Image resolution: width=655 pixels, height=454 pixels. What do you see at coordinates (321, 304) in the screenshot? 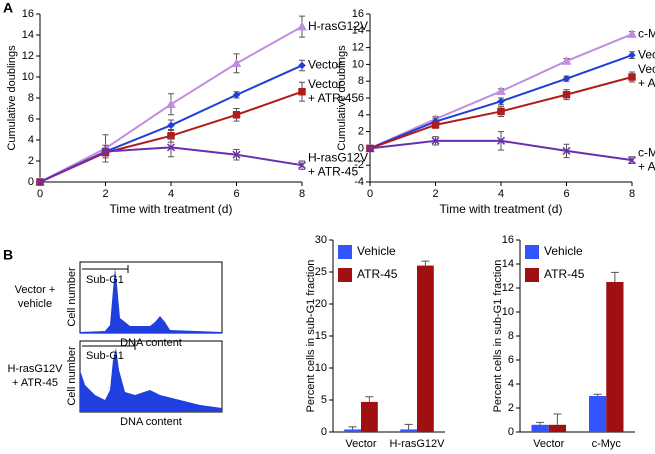
I see `y-tick-label: 20` at bounding box center [321, 304].